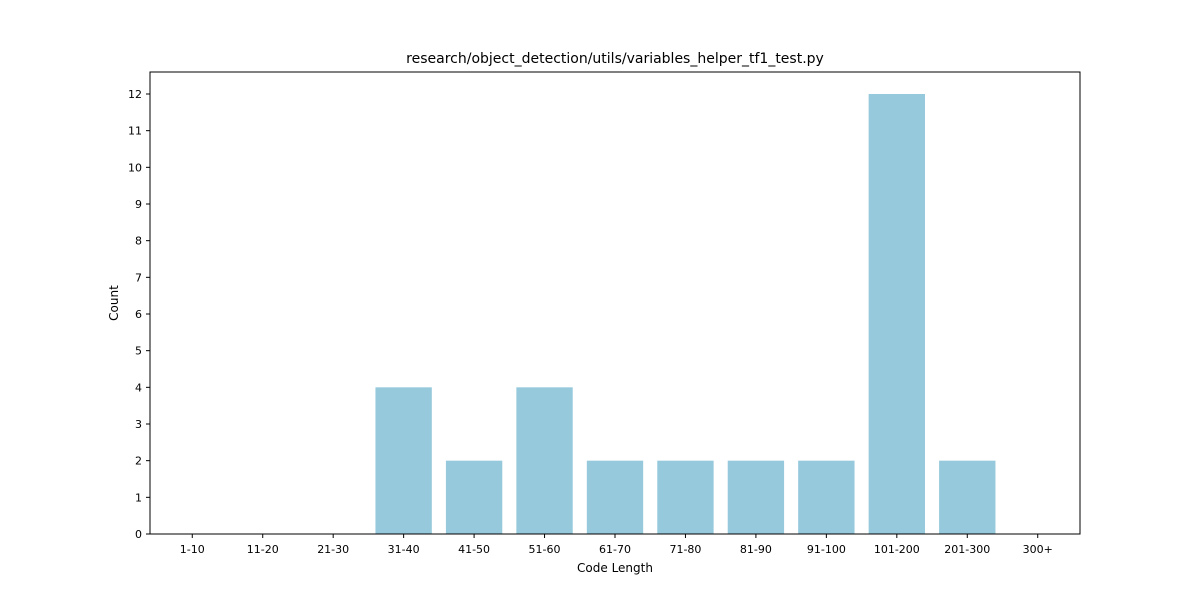  I want to click on x-tick-label: 41-50, so click(474, 549).